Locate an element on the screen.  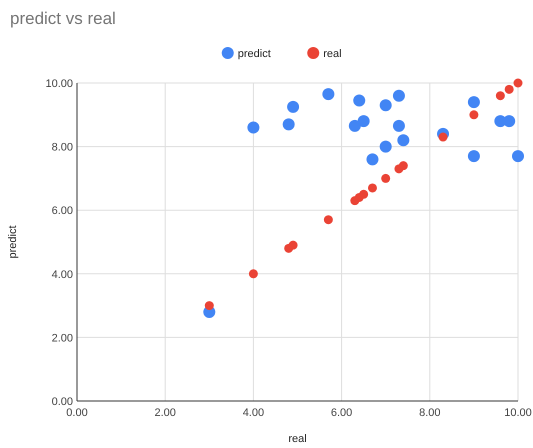
legend-label: predict is located at coordinates (254, 54).